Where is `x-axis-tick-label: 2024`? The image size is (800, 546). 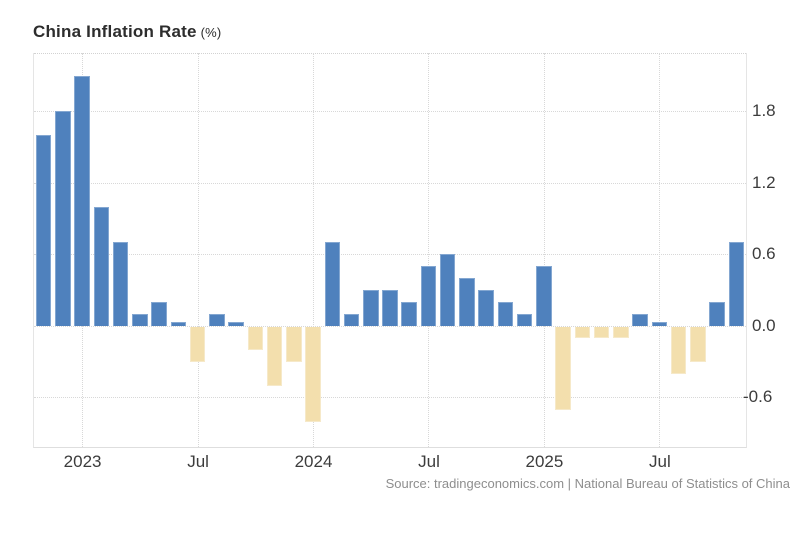 x-axis-tick-label: 2024 is located at coordinates (313, 461).